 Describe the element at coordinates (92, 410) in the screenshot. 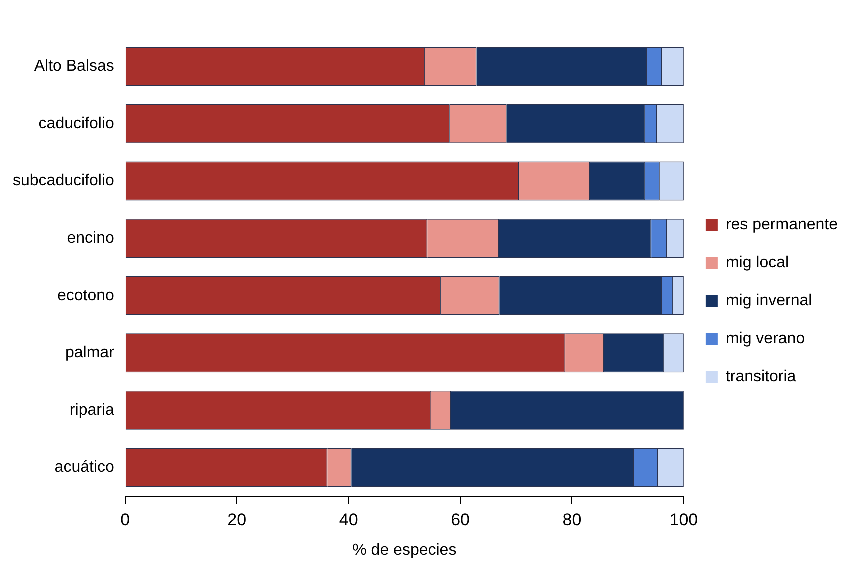

I see `y-tick-label: riparia` at that location.